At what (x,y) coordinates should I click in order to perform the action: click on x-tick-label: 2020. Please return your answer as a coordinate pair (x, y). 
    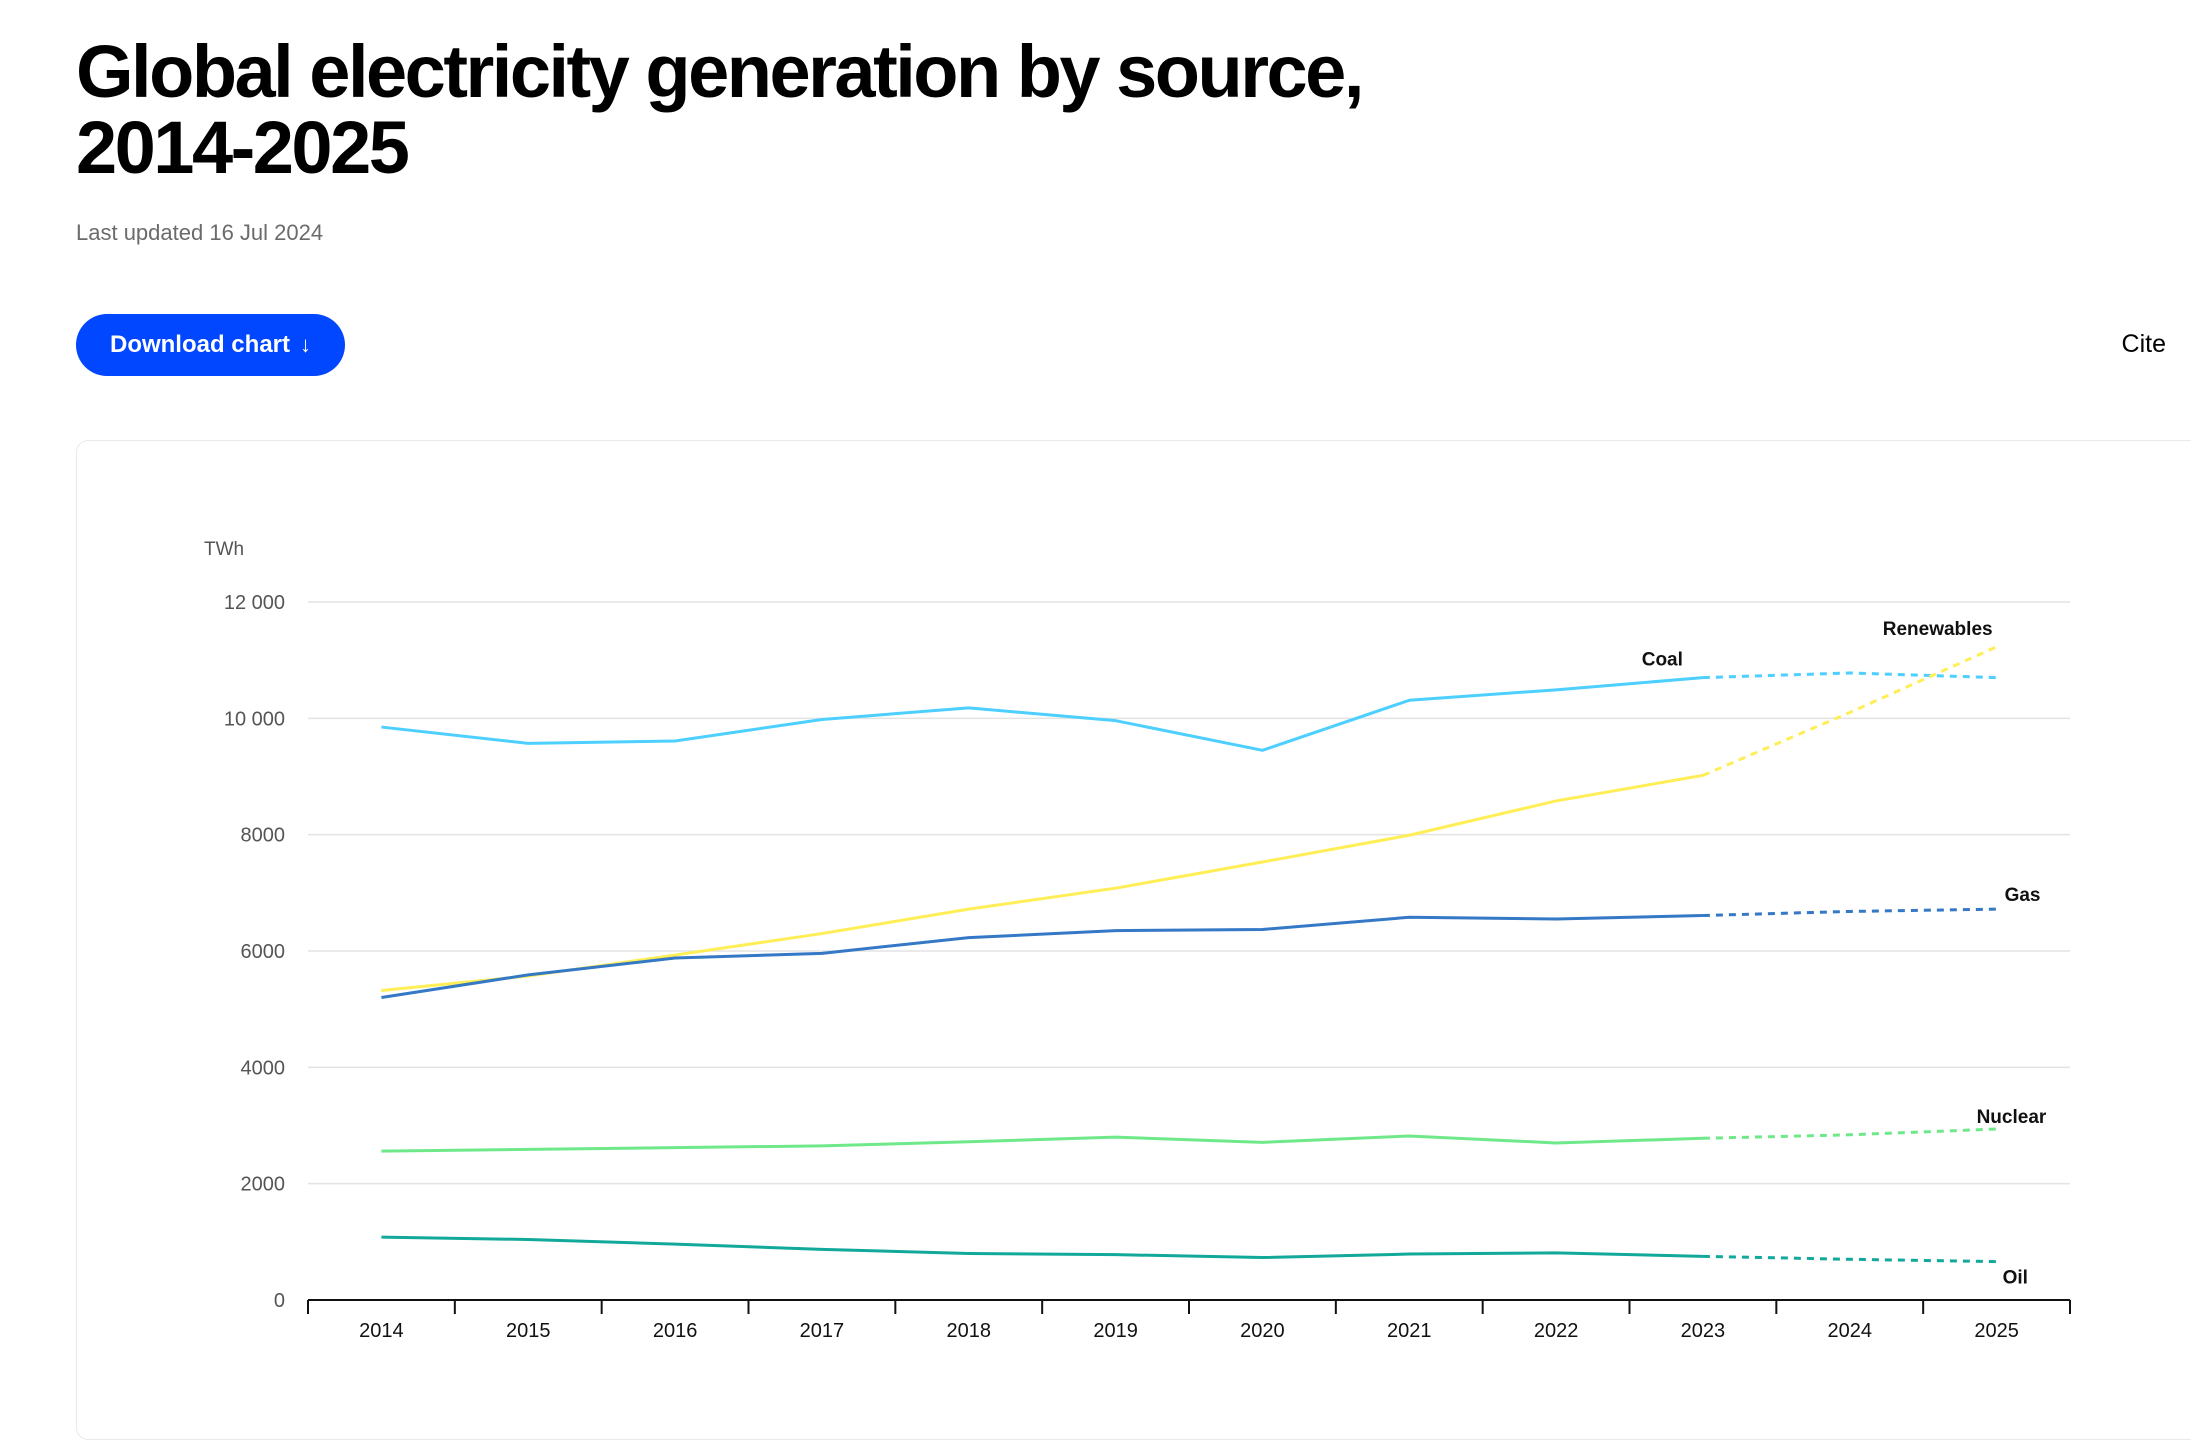
    Looking at the image, I should click on (1262, 1331).